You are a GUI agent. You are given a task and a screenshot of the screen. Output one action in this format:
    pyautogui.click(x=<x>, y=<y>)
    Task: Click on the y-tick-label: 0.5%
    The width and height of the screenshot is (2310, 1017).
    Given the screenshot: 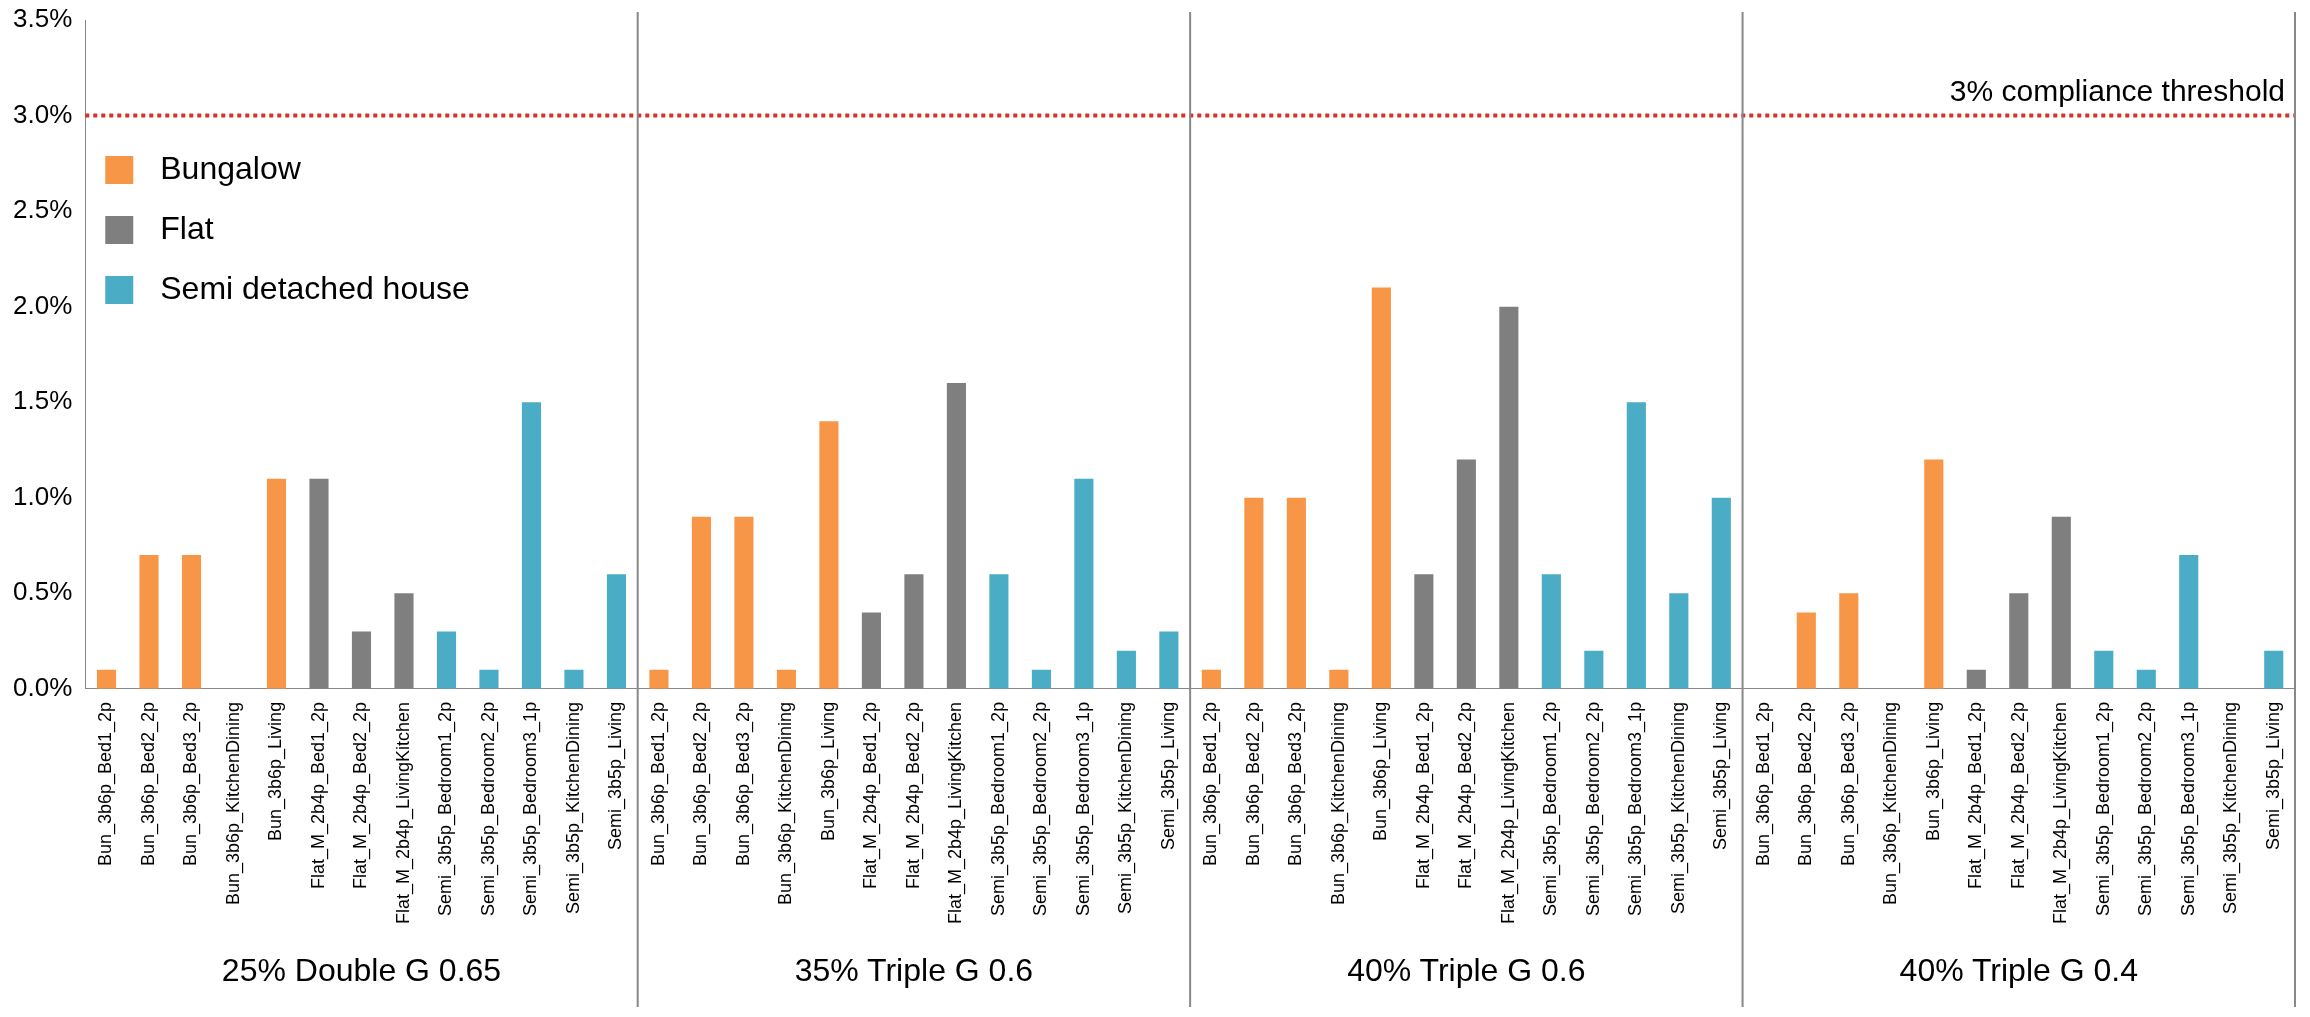 What is the action you would take?
    pyautogui.click(x=43, y=591)
    